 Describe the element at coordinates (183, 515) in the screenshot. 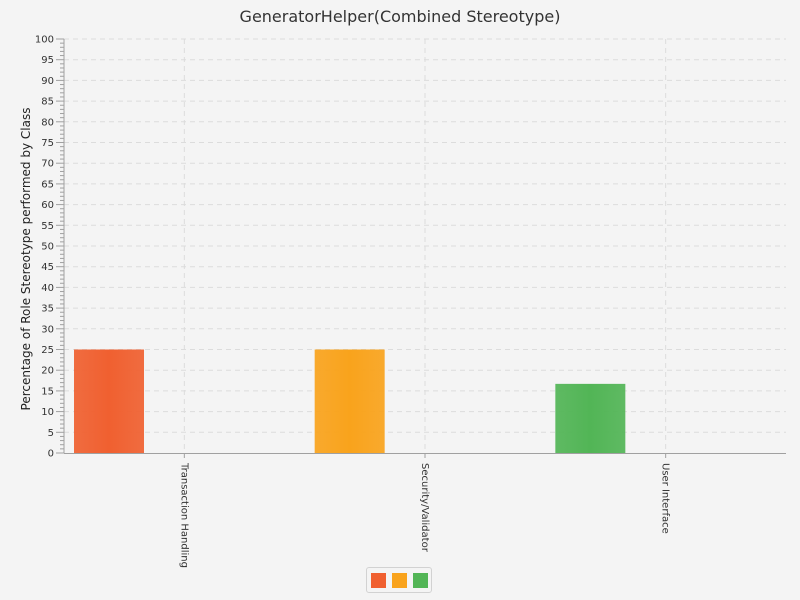

I see `x-tick-label: Transaction Handling` at that location.